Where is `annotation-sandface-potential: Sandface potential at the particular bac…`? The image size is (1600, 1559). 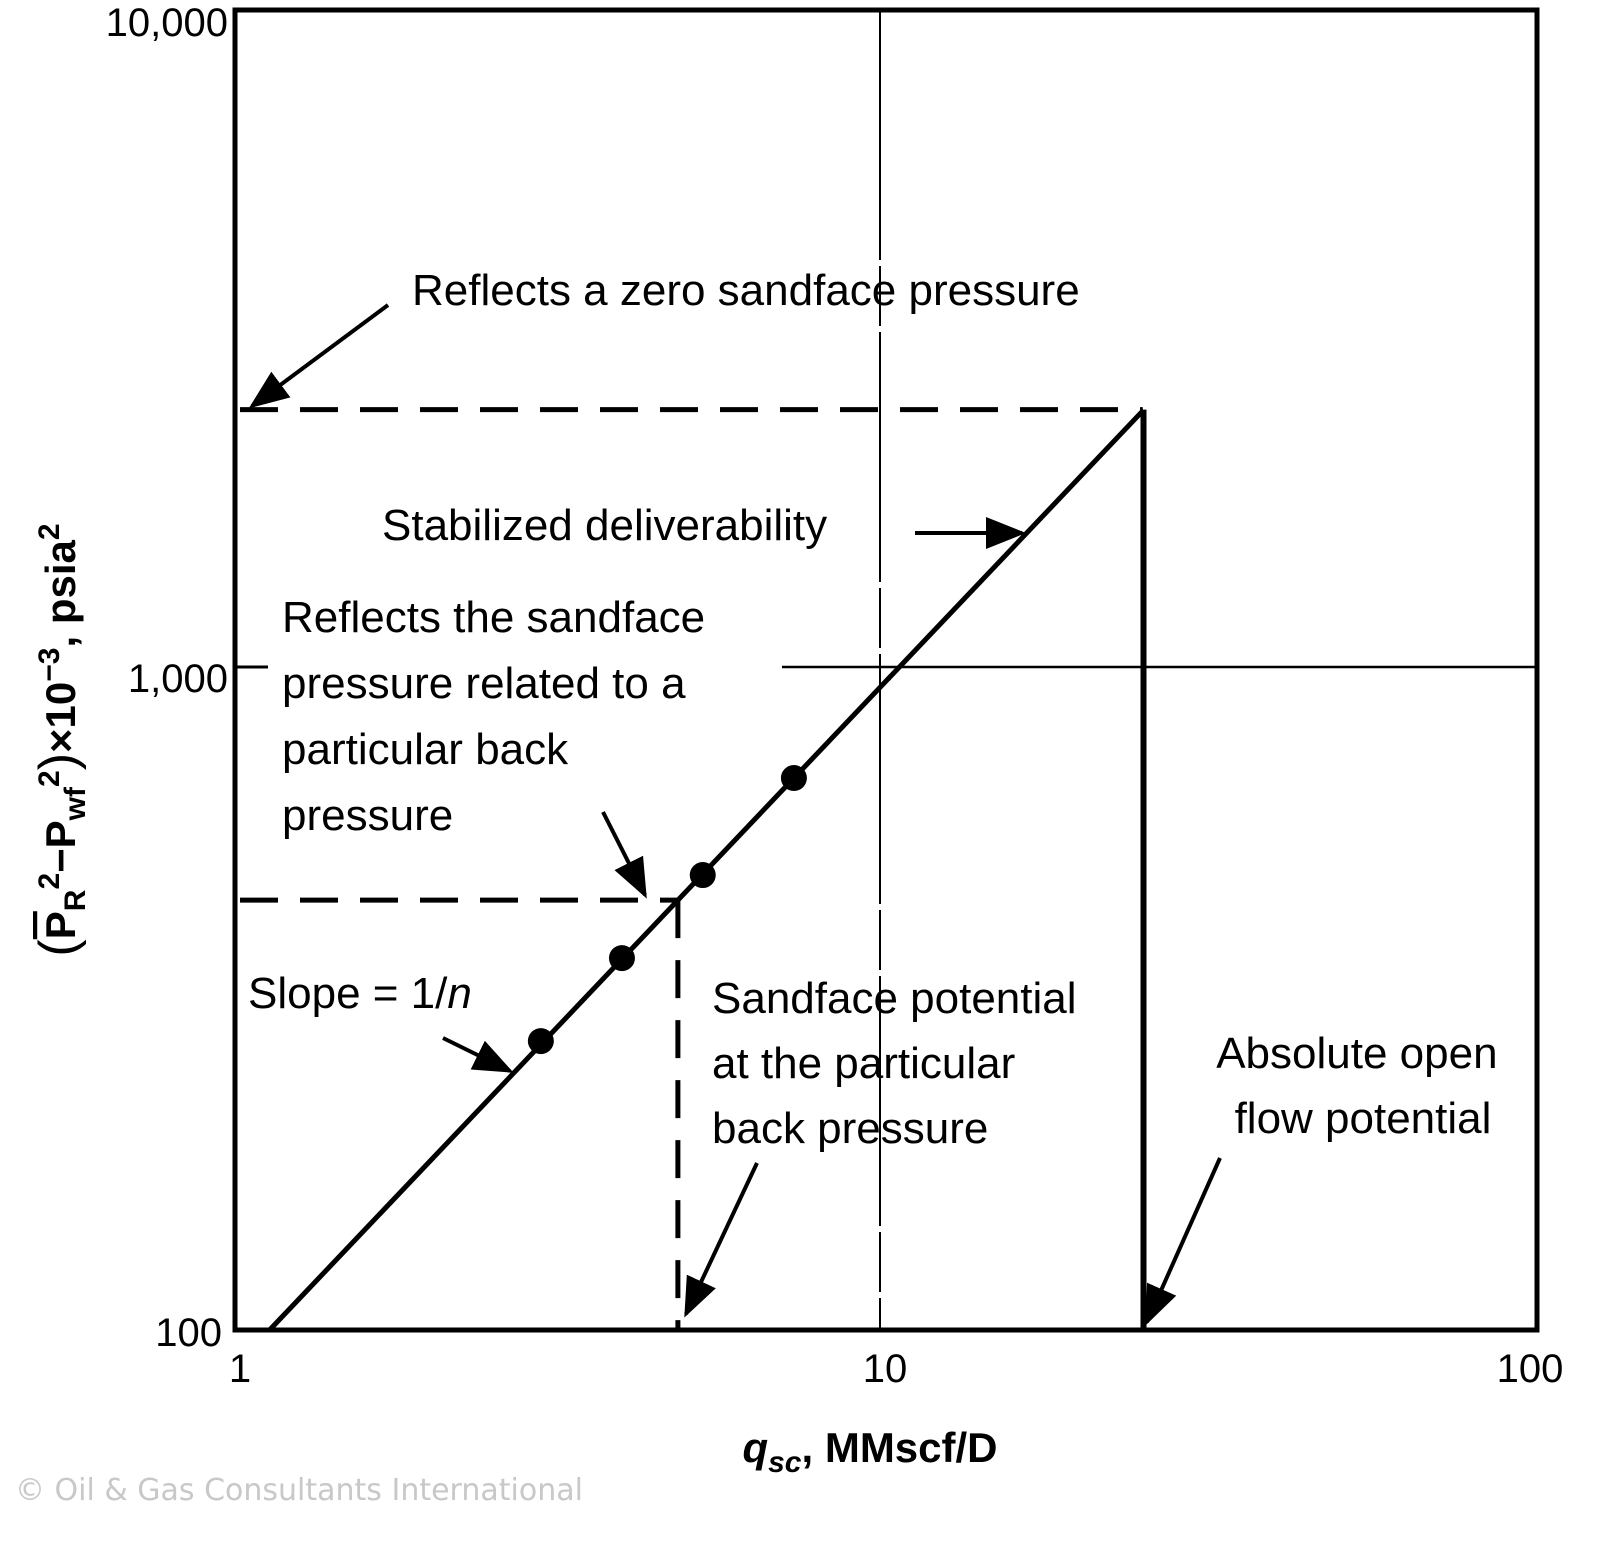 annotation-sandface-potential: Sandface potential at the particular bac… is located at coordinates (900, 1063).